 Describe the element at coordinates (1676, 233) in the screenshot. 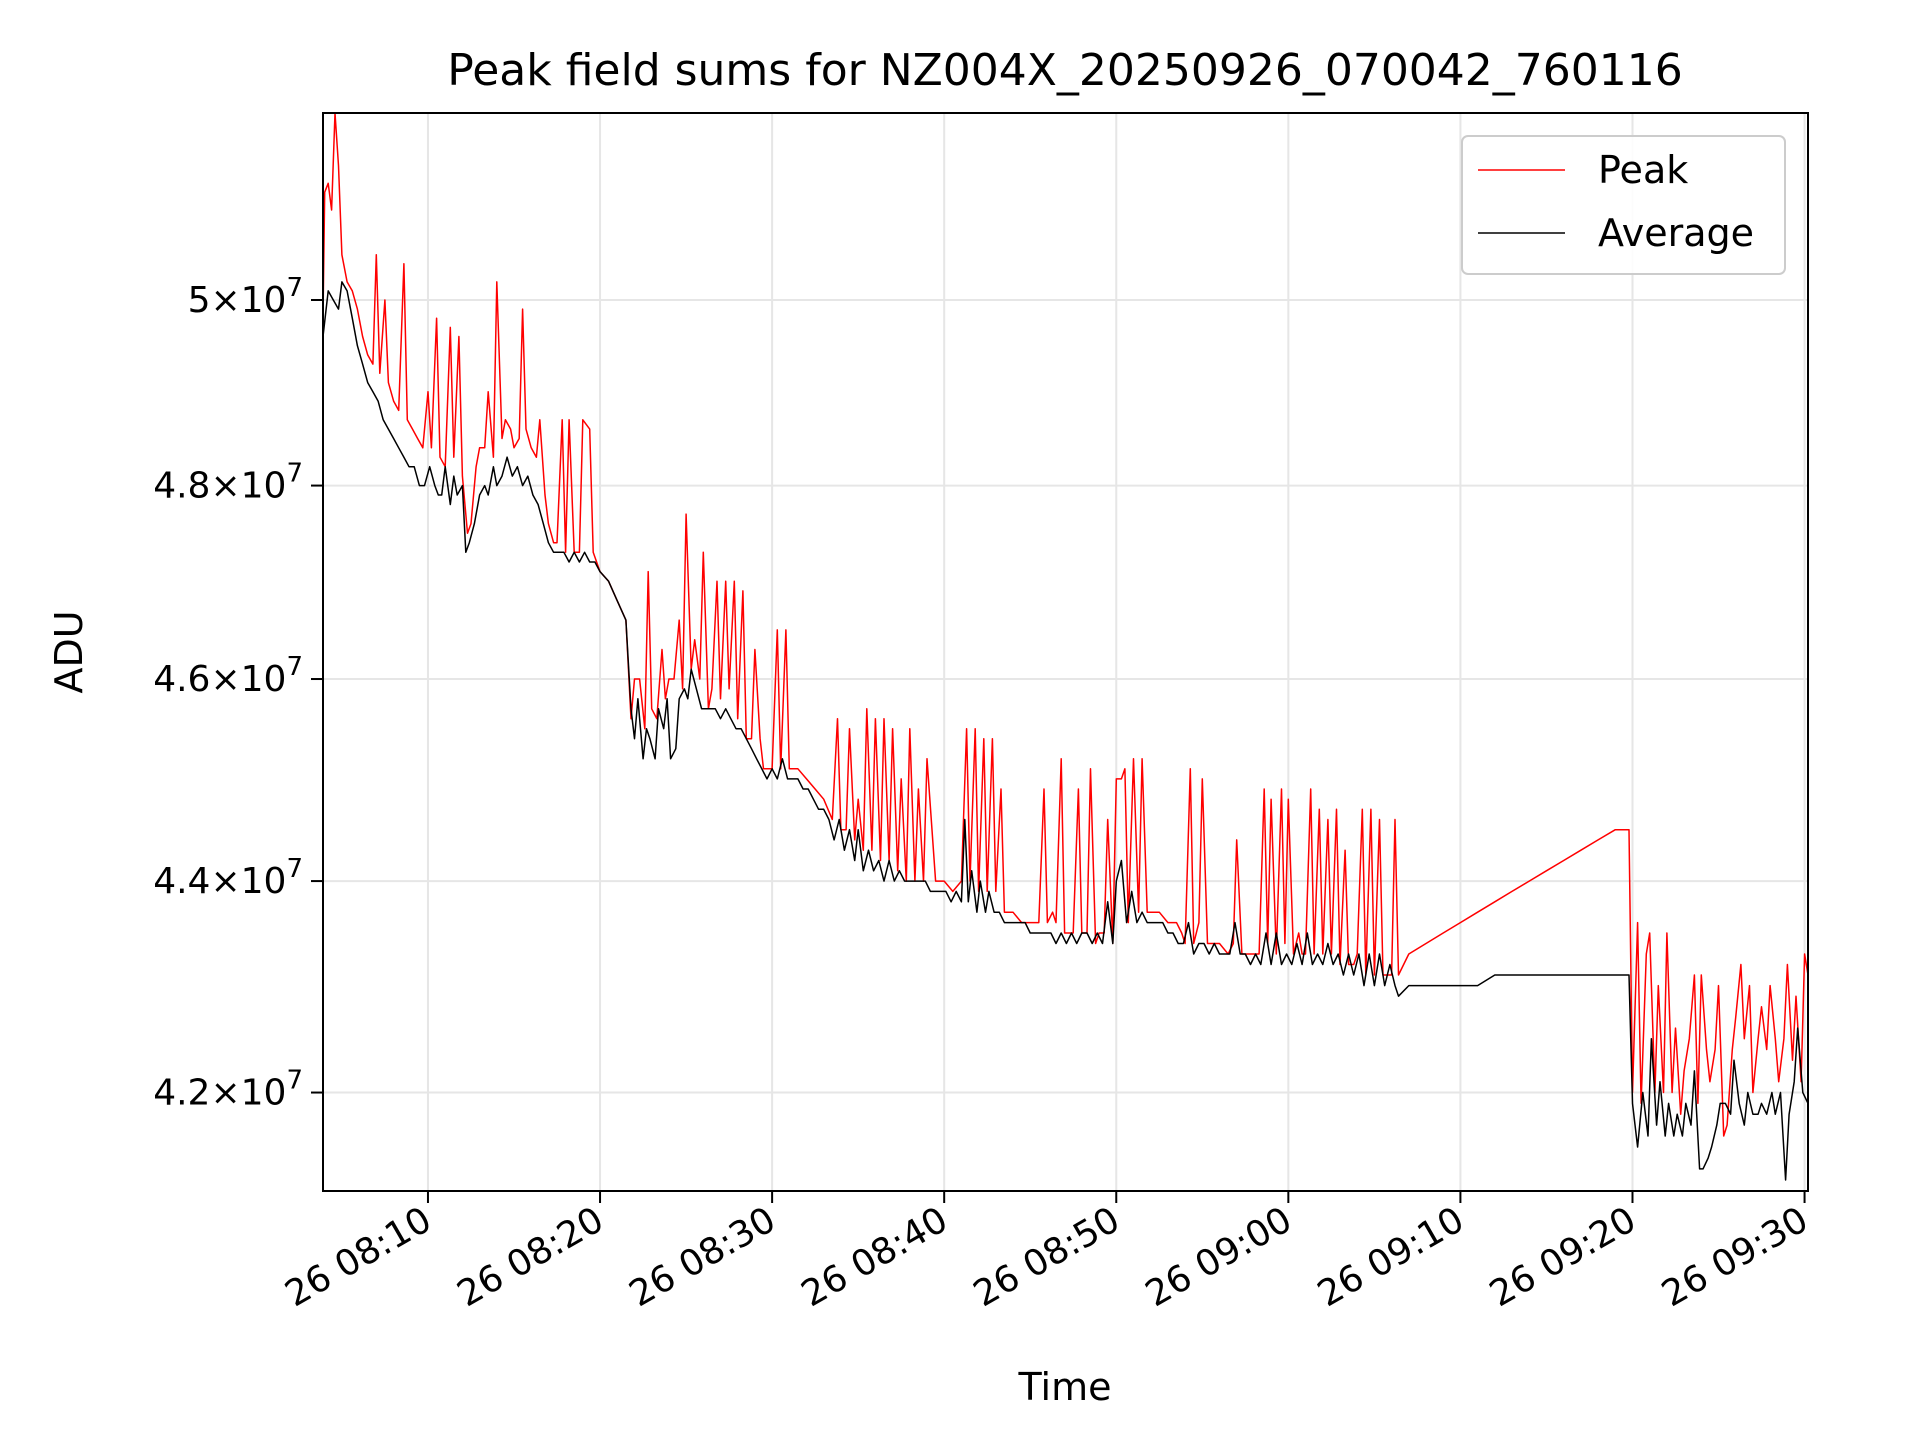

I see `legend-label-average: Average` at that location.